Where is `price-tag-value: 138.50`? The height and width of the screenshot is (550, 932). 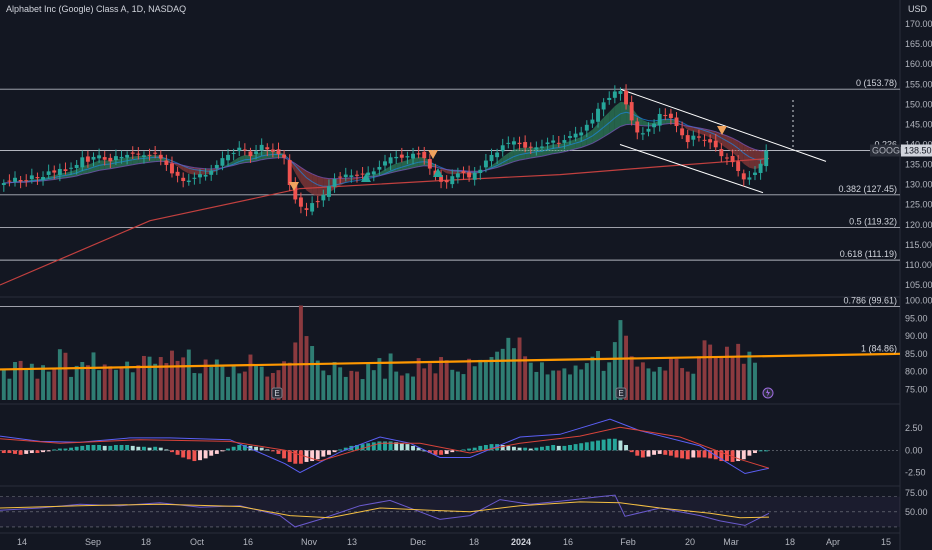
price-tag-value: 138.50 is located at coordinates (918, 151).